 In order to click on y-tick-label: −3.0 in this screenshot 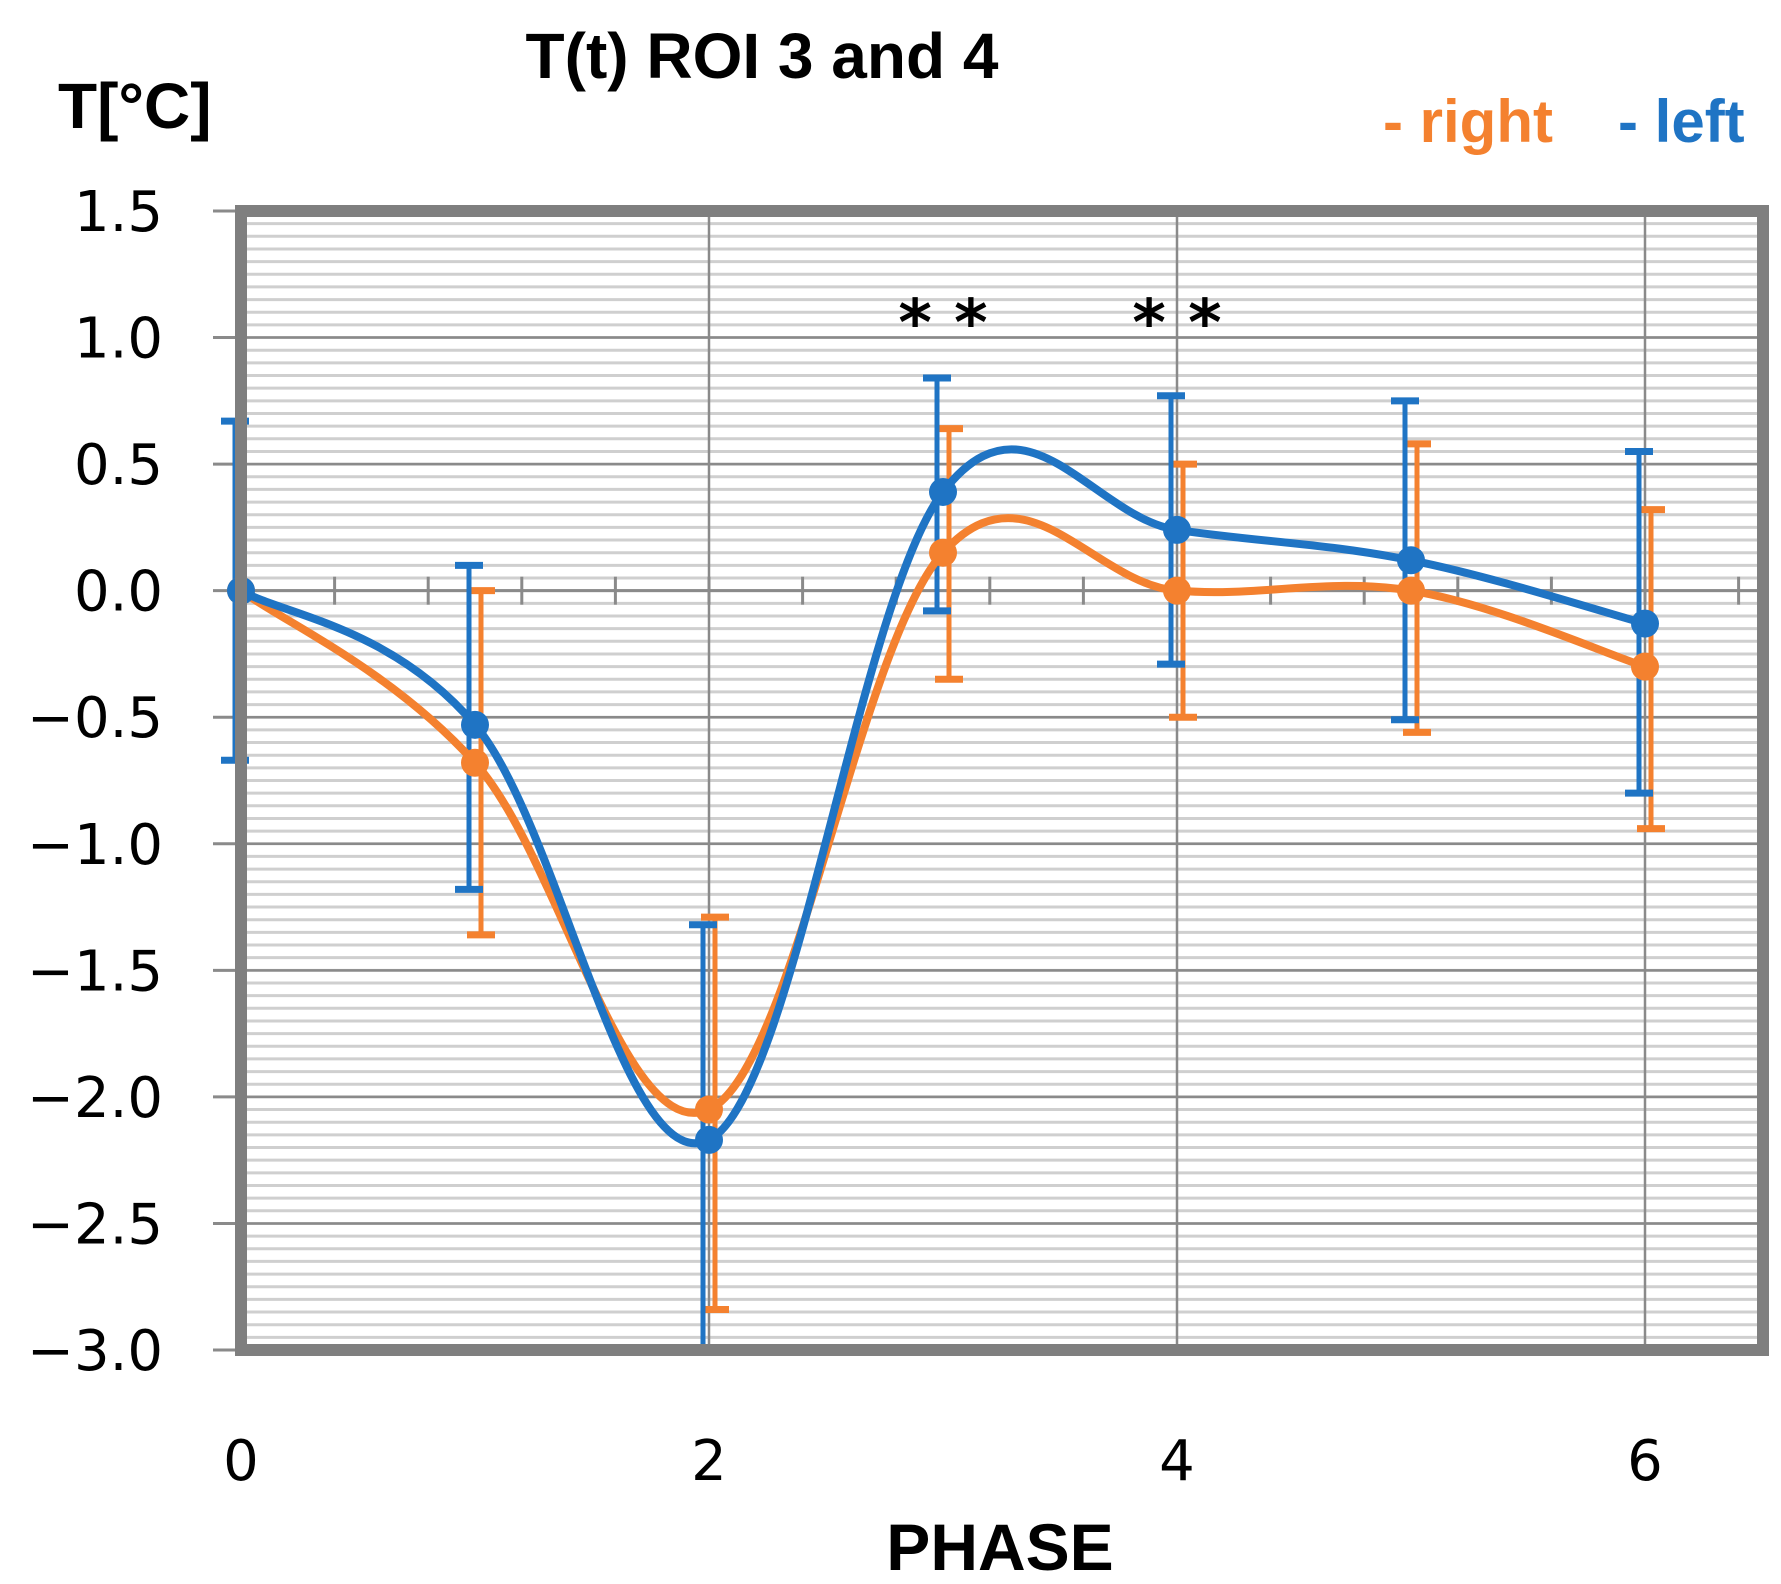, I will do `click(95, 1351)`.